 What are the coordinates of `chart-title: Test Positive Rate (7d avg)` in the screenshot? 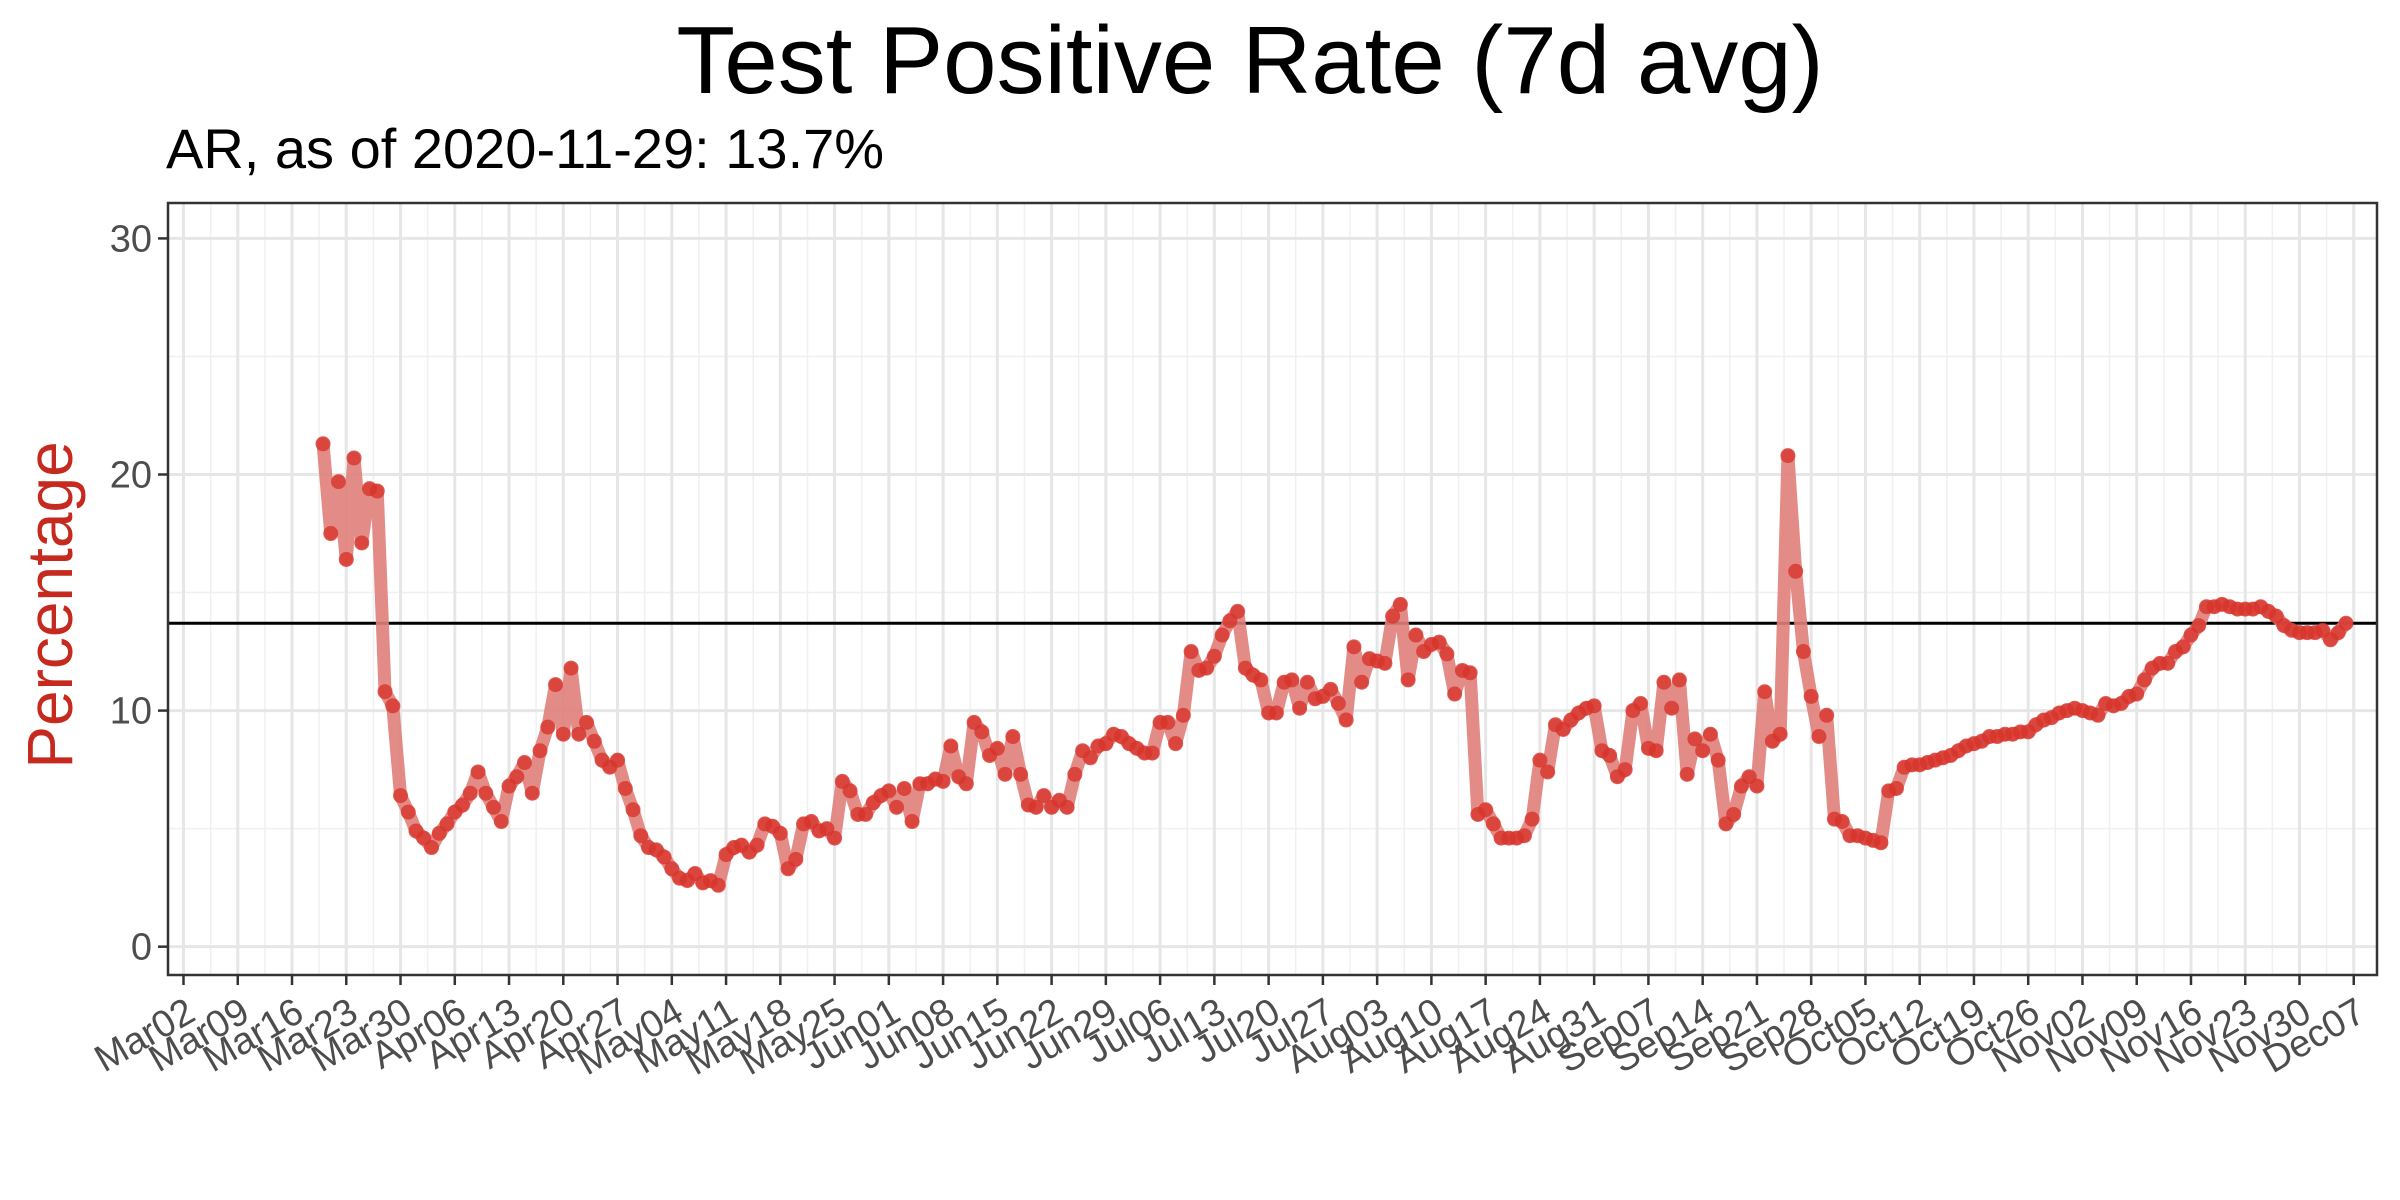 It's located at (1249, 60).